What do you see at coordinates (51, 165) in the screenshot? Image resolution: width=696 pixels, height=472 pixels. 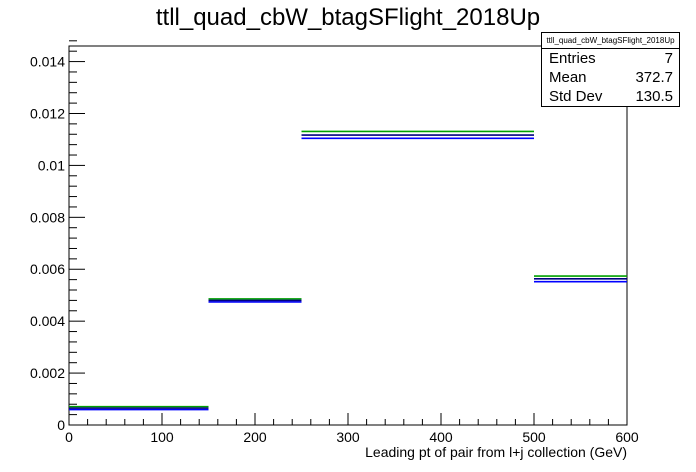 I see `y-tick-label: 0.01` at bounding box center [51, 165].